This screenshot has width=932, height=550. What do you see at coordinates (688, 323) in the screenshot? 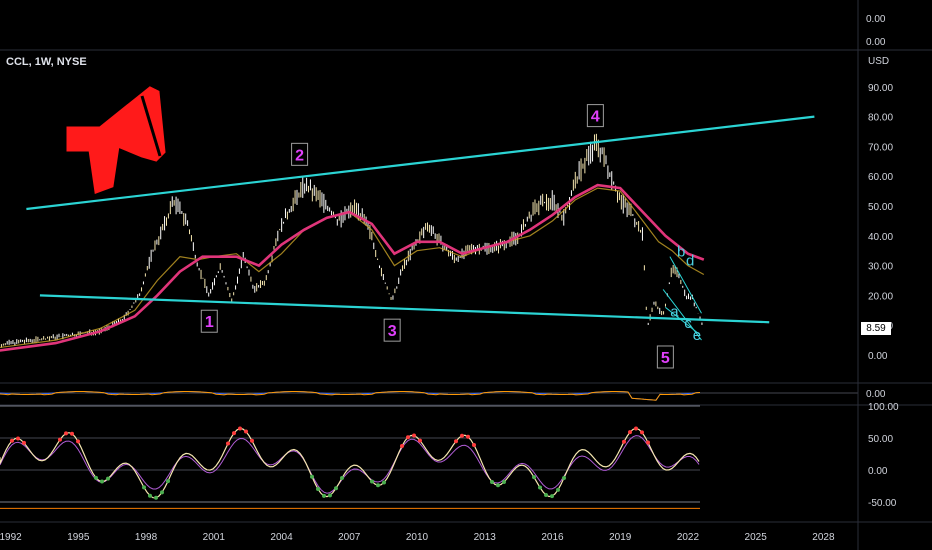
I see `sub-wave-label: c` at bounding box center [688, 323].